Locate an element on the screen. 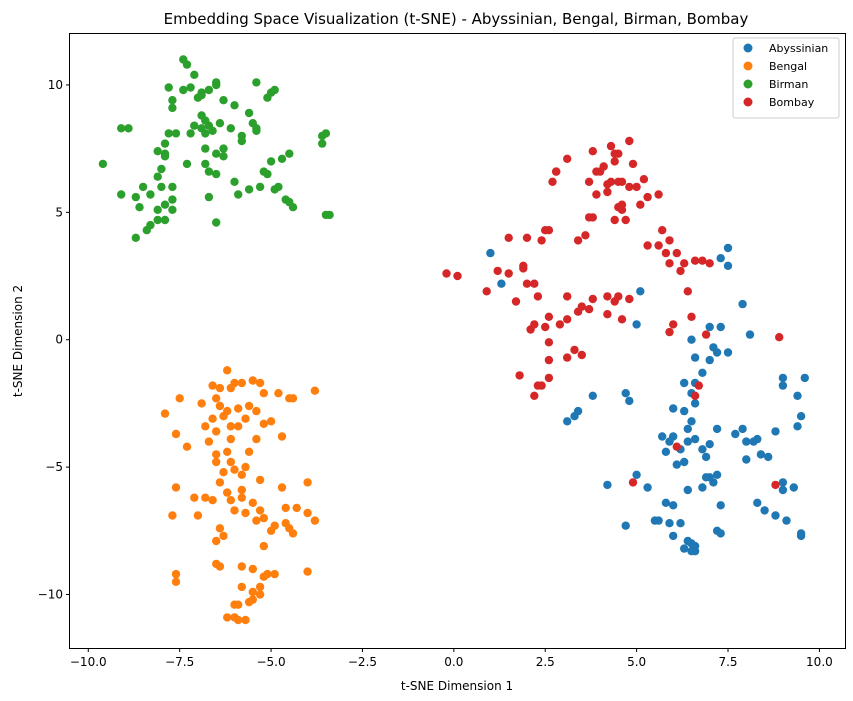 The image size is (853, 701). x-tick-label-4: 0.0 is located at coordinates (453, 662).